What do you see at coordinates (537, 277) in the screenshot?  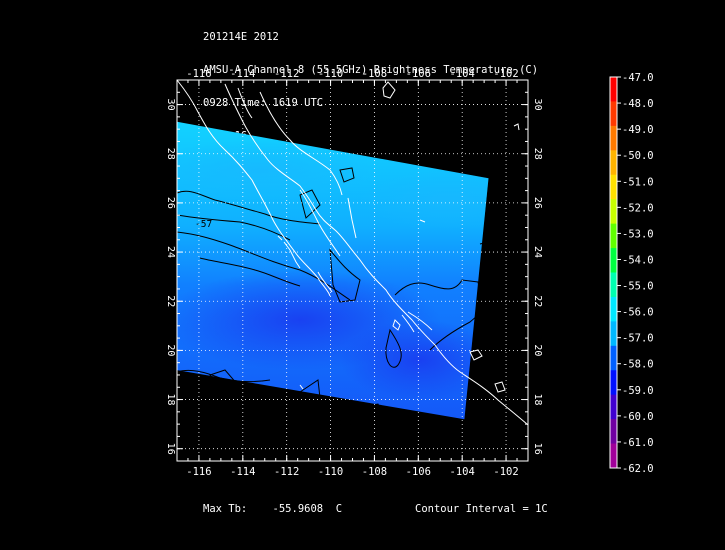 I see `lat-labels-right: 16 18 20 22 24 26 28 30` at bounding box center [537, 277].